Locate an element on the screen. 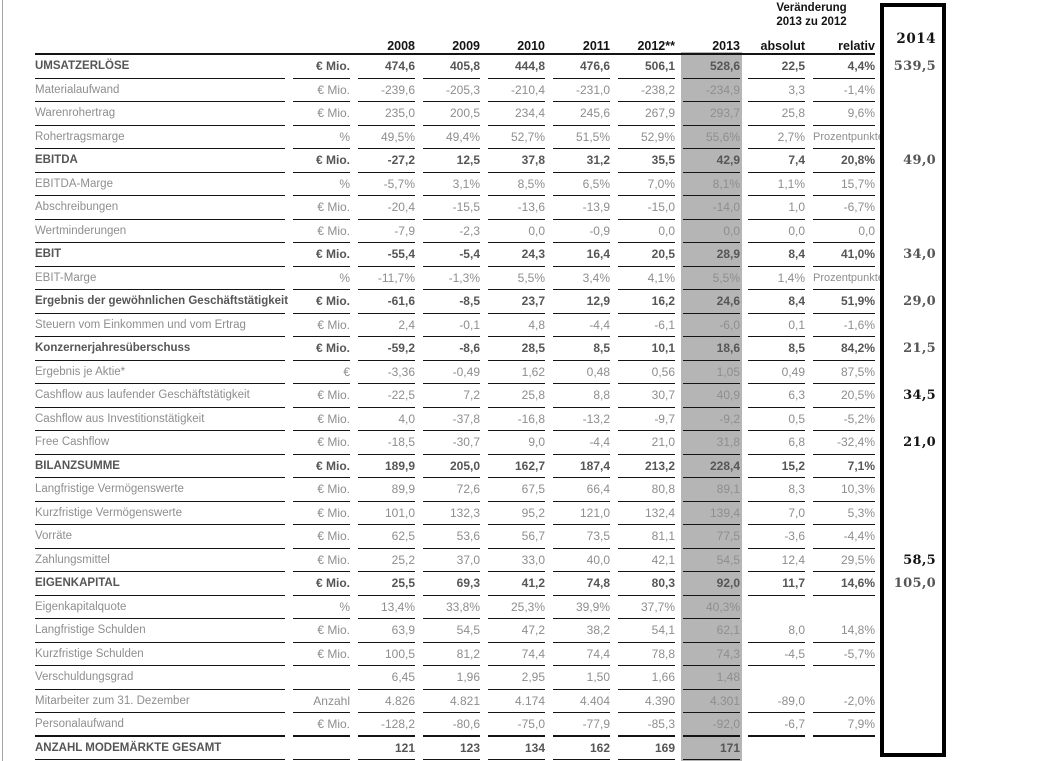 This screenshot has height=761, width=1042. cell-2009: 72,6 is located at coordinates (451, 490).